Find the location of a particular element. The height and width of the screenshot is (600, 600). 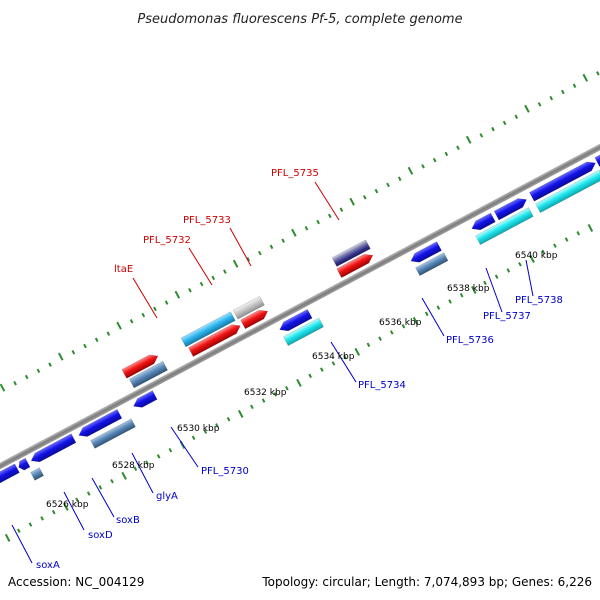

gene-label-ltaE: ltaE is located at coordinates (123, 269).